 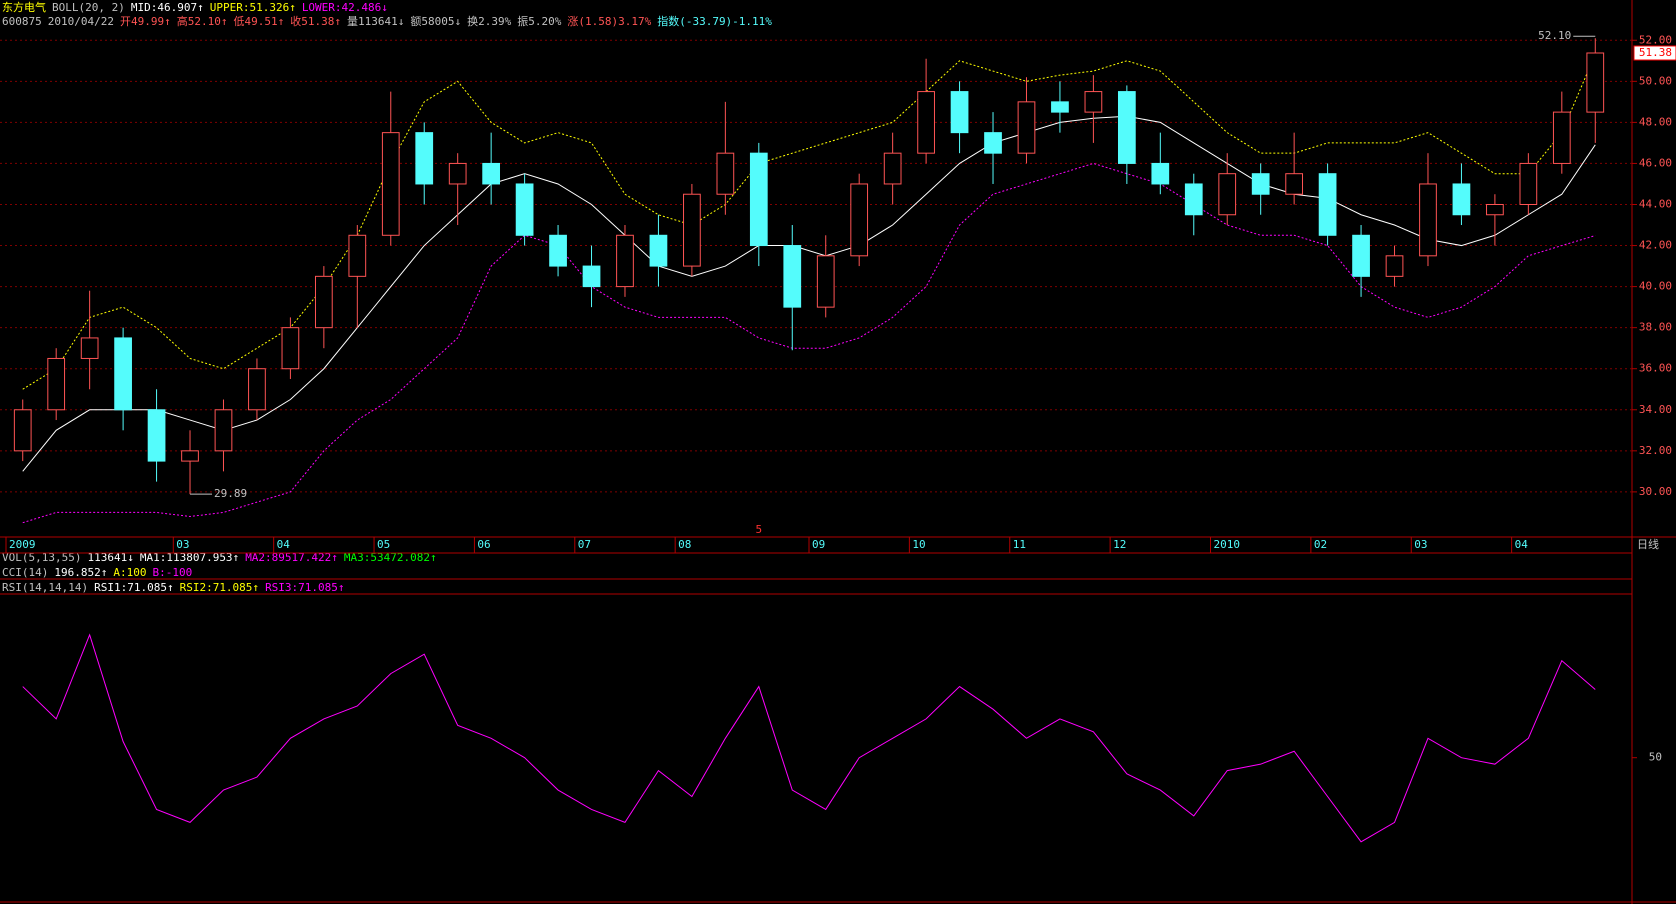 I want to click on header-item: 收51.38↑, so click(x=315, y=21).